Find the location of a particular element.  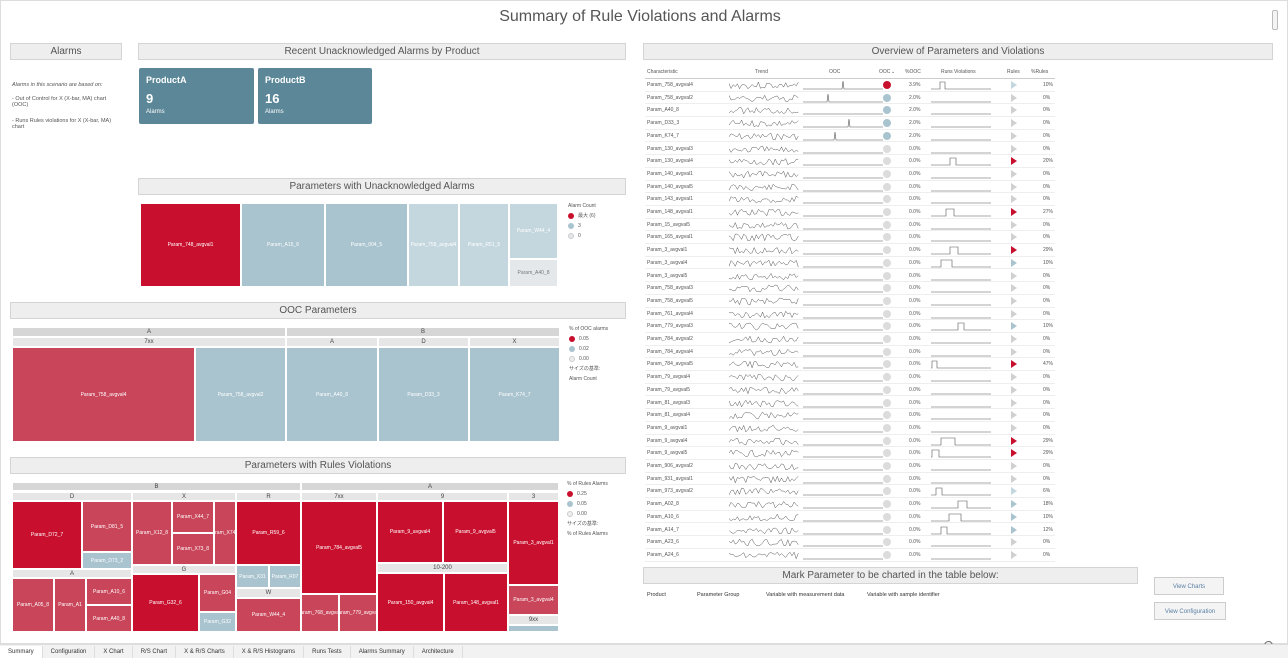

tab-alarms-summary: Alarms Summary is located at coordinates (382, 651).